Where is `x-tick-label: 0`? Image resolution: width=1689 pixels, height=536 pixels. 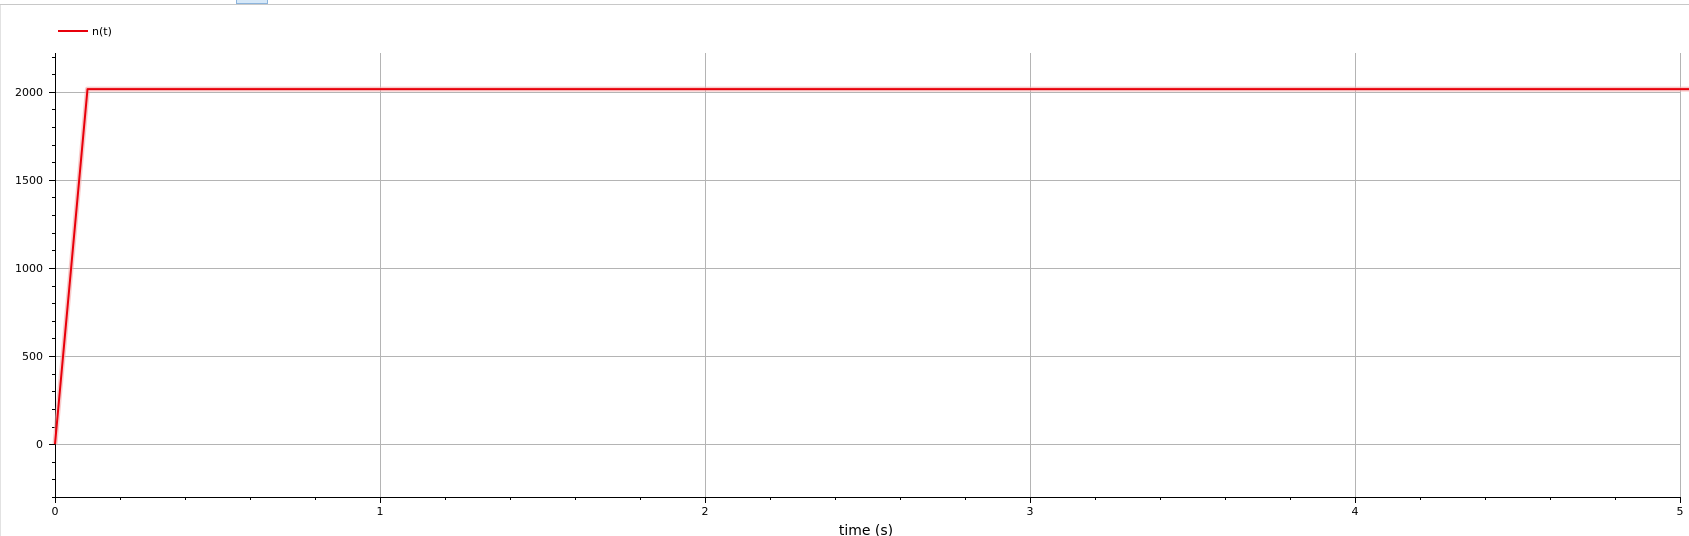 x-tick-label: 0 is located at coordinates (55, 511).